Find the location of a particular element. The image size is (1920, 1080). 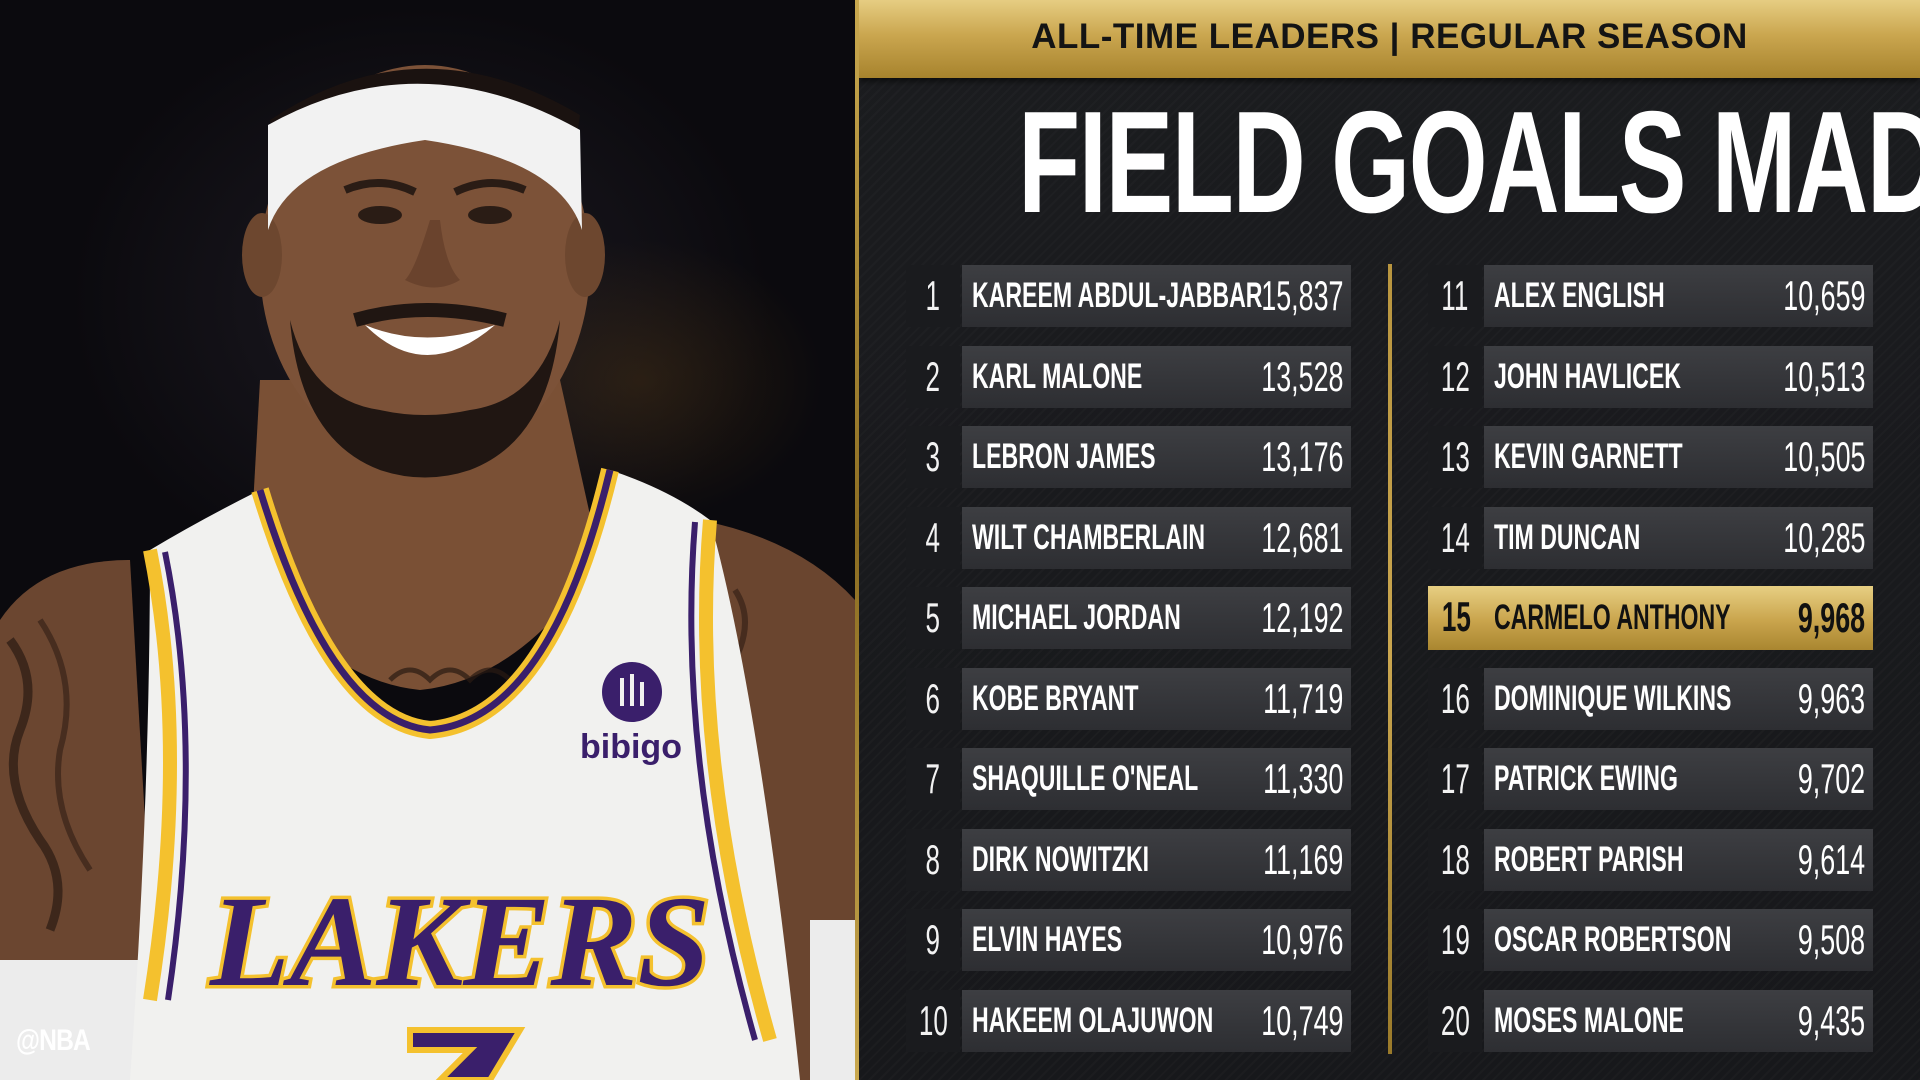

player-name: KOBE BRYANT is located at coordinates (1055, 698).